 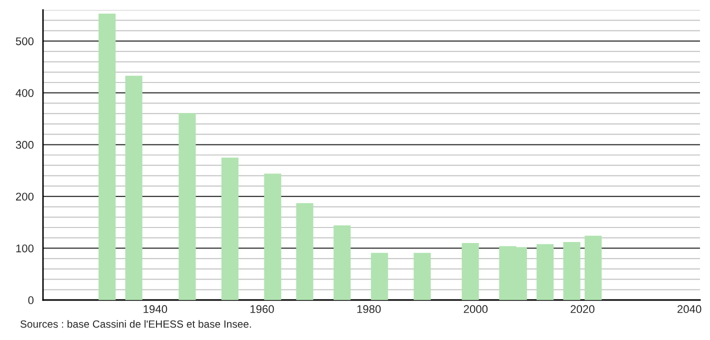 What do you see at coordinates (25, 41) in the screenshot?
I see `y-tick-label: 500` at bounding box center [25, 41].